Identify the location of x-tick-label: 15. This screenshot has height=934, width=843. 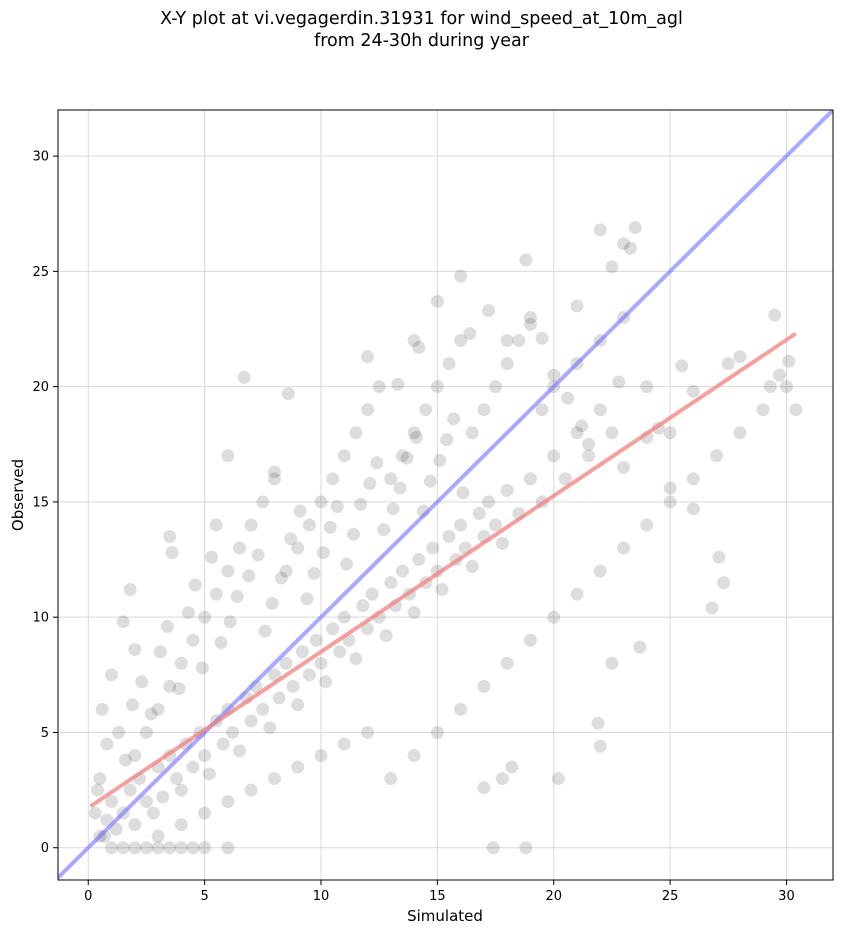
(437, 896).